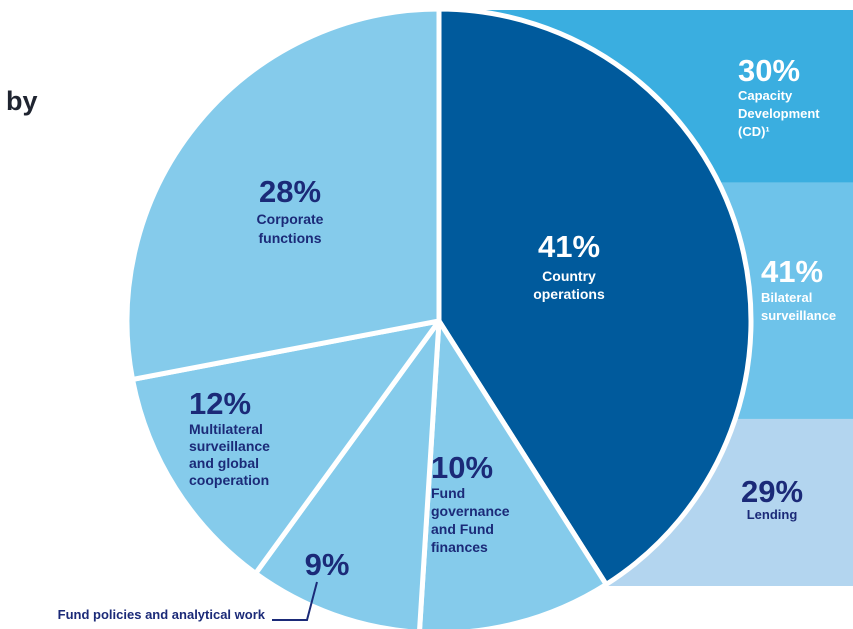 This screenshot has width=853, height=629. Describe the element at coordinates (229, 480) in the screenshot. I see `label-multilateral-line4: cooperation` at that location.